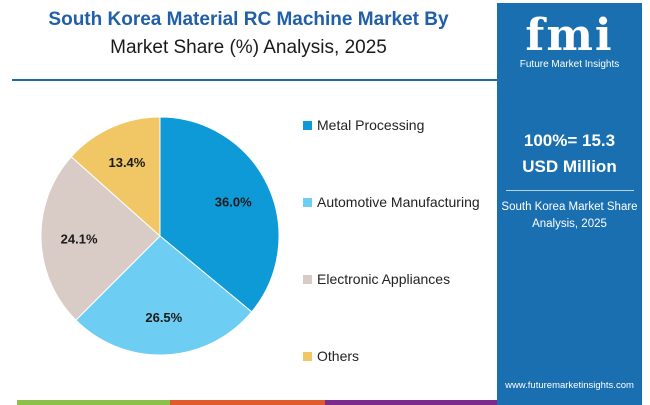 Image resolution: width=650 pixels, height=405 pixels. I want to click on panel-divider, so click(569, 190).